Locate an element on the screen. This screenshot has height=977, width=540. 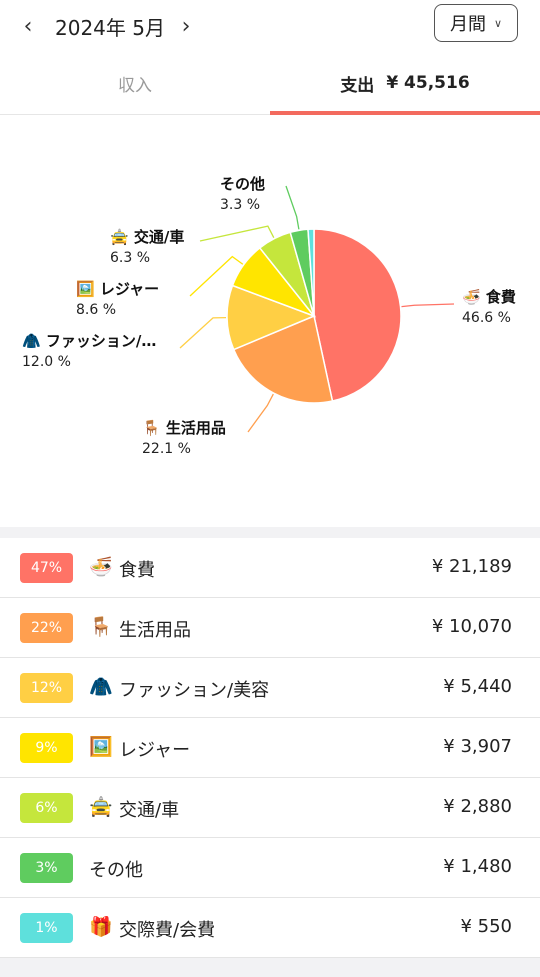
category-name: 食費 is located at coordinates (137, 570).